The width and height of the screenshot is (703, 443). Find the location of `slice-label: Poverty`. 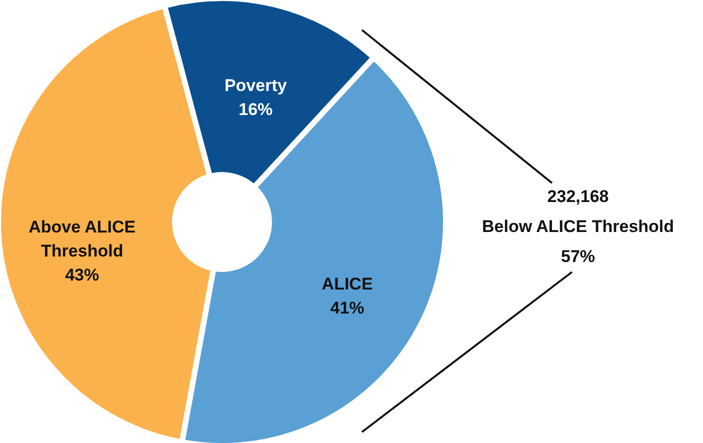

slice-label: Poverty is located at coordinates (256, 86).